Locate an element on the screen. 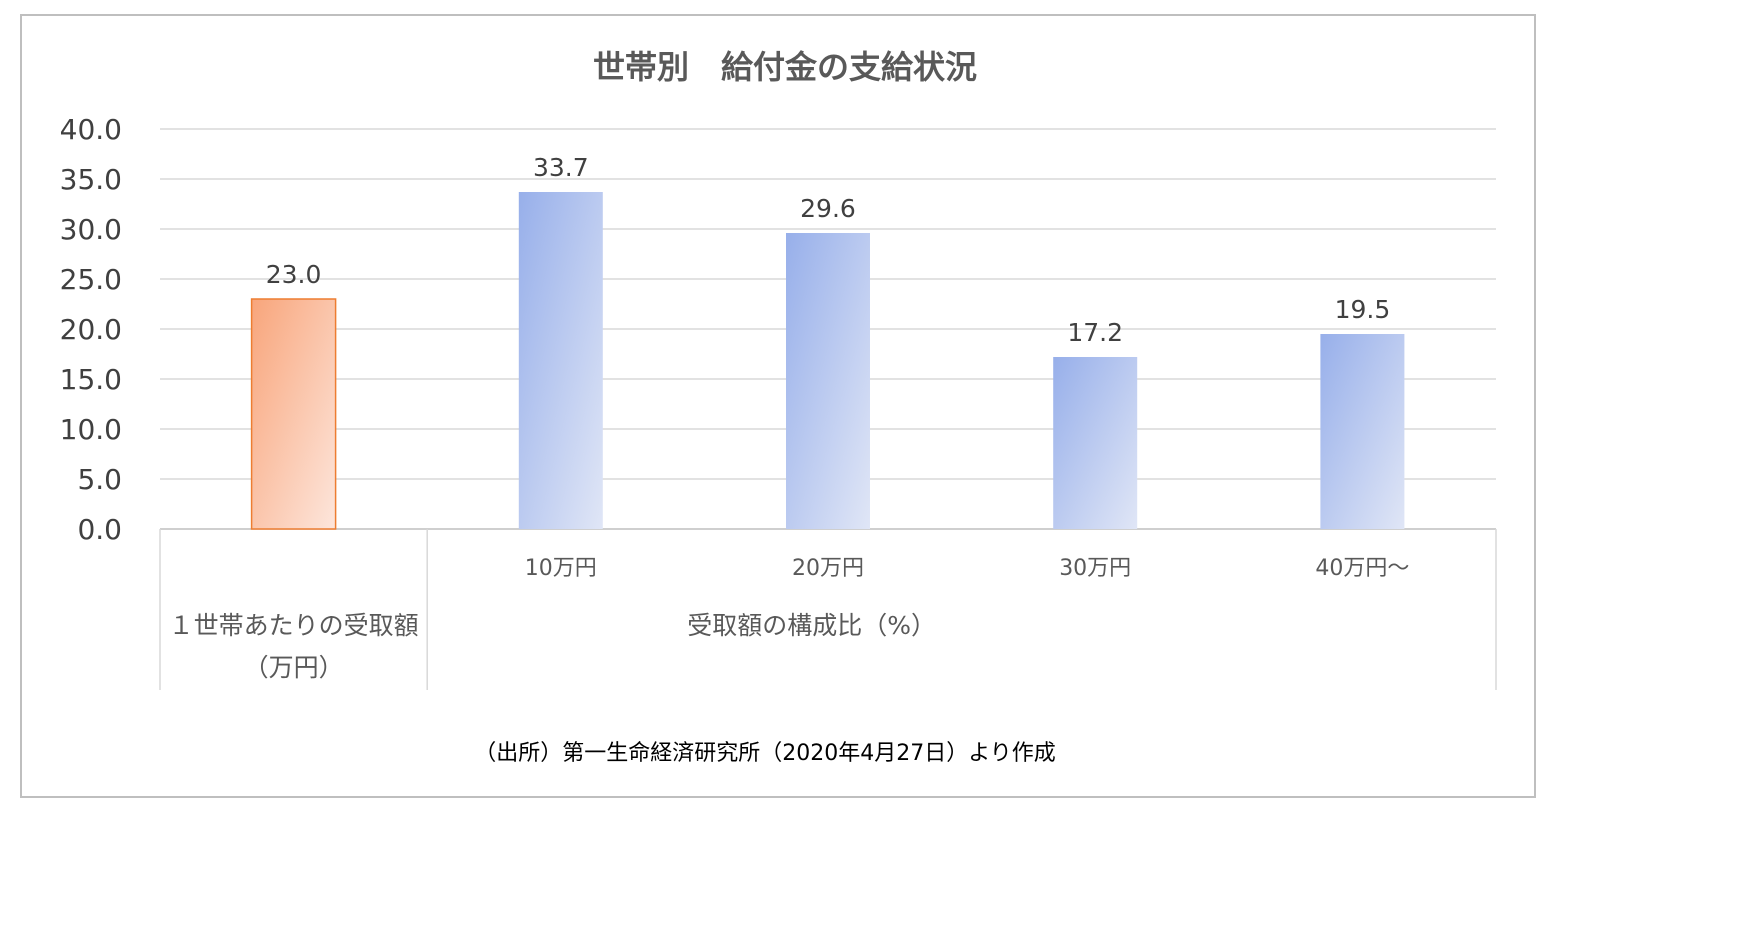 The image size is (1752, 928). y-tick-label: 25.0 is located at coordinates (91, 279).